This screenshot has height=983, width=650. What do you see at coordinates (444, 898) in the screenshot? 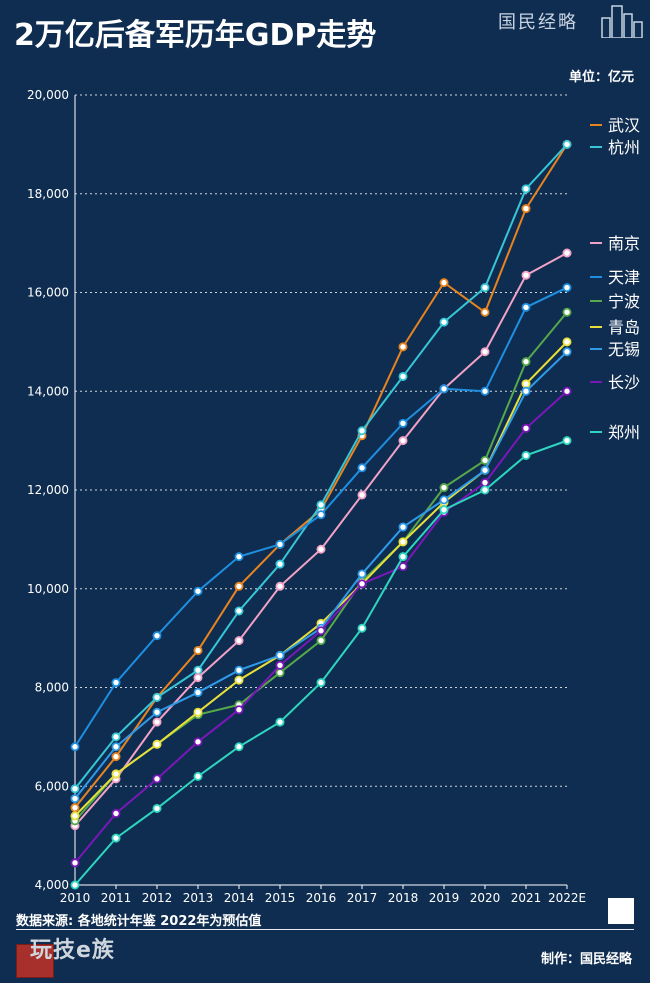
I see `x-tick-label: 2019` at bounding box center [444, 898].